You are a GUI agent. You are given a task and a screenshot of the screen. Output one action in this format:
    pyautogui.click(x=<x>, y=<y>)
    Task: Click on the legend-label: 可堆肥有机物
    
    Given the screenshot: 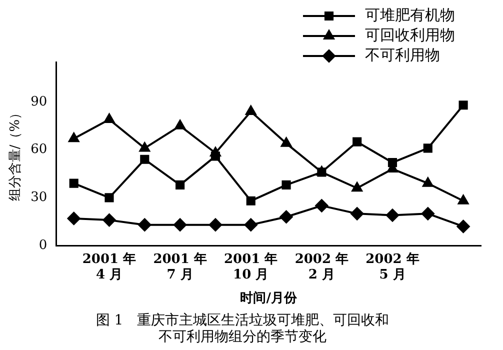 What is the action you would take?
    pyautogui.click(x=410, y=15)
    